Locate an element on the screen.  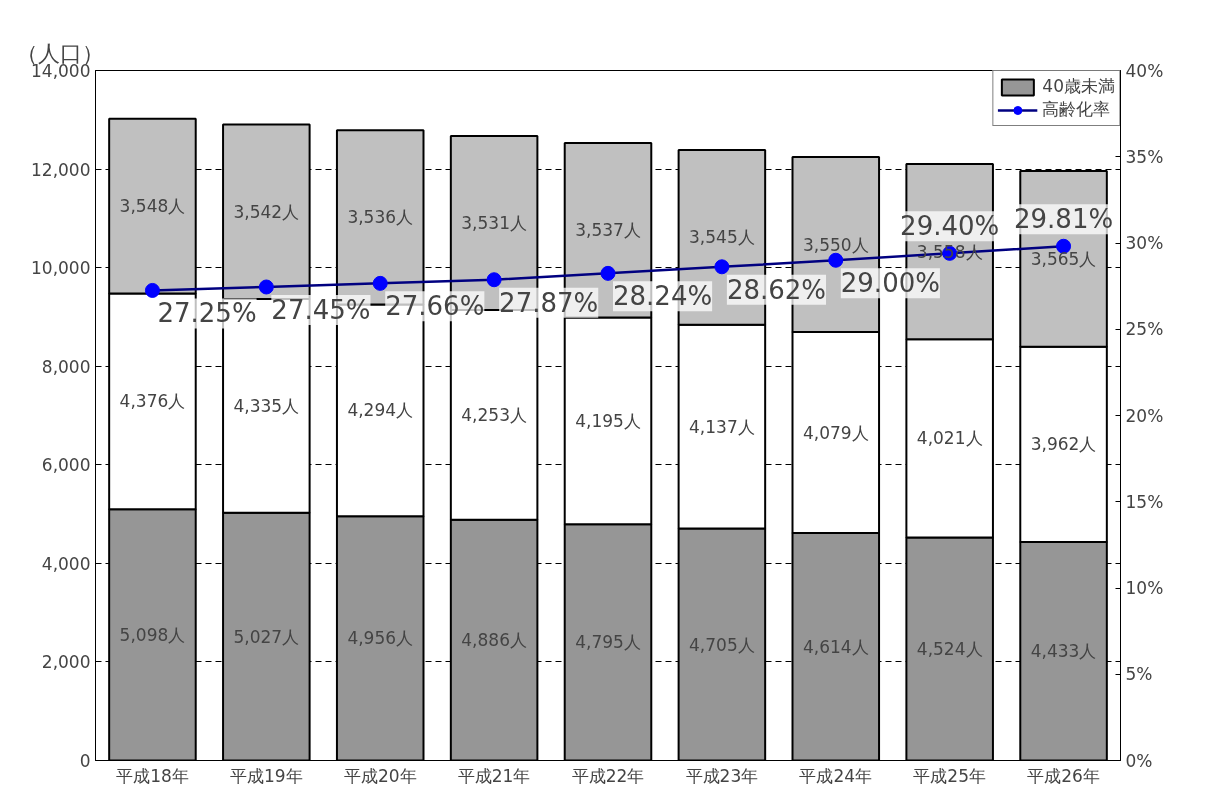
data-label: 4,433人 is located at coordinates (1063, 651).